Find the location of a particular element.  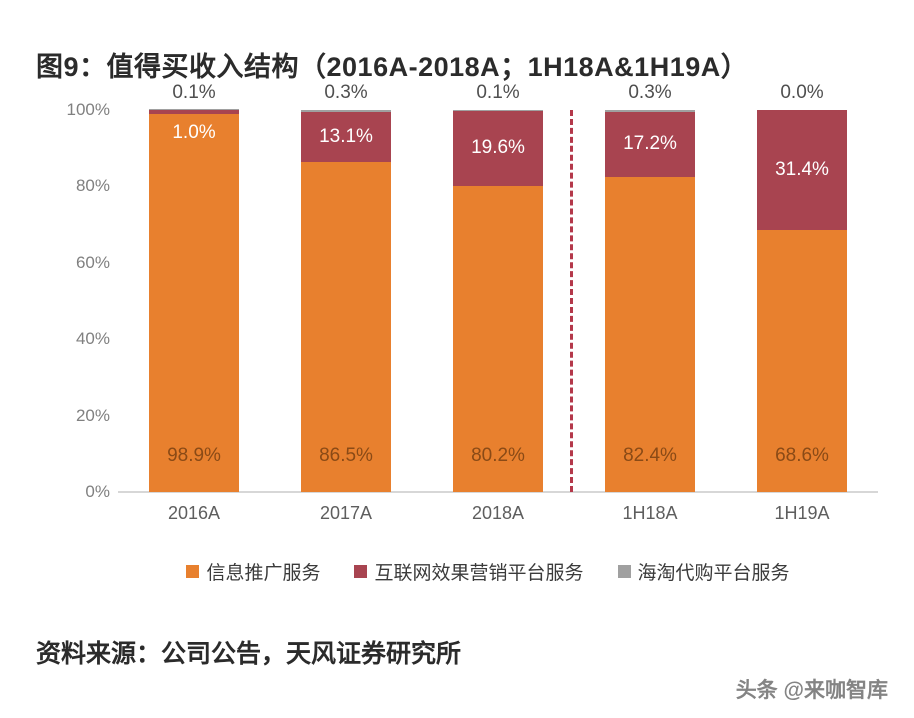

y-axis-tick-label: 0% is located at coordinates (97, 491).